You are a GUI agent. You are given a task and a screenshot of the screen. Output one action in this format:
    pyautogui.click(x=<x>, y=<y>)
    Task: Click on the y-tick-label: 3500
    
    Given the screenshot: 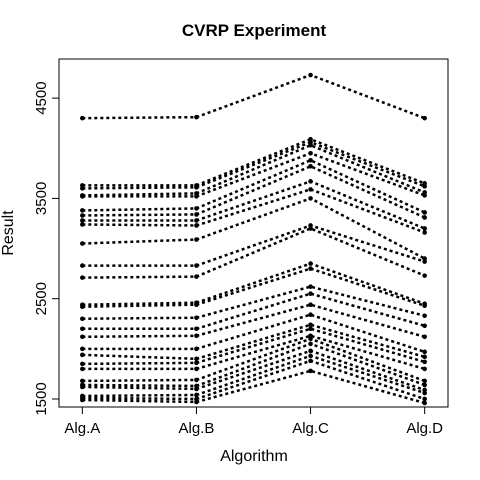 What is the action you would take?
    pyautogui.click(x=41, y=198)
    